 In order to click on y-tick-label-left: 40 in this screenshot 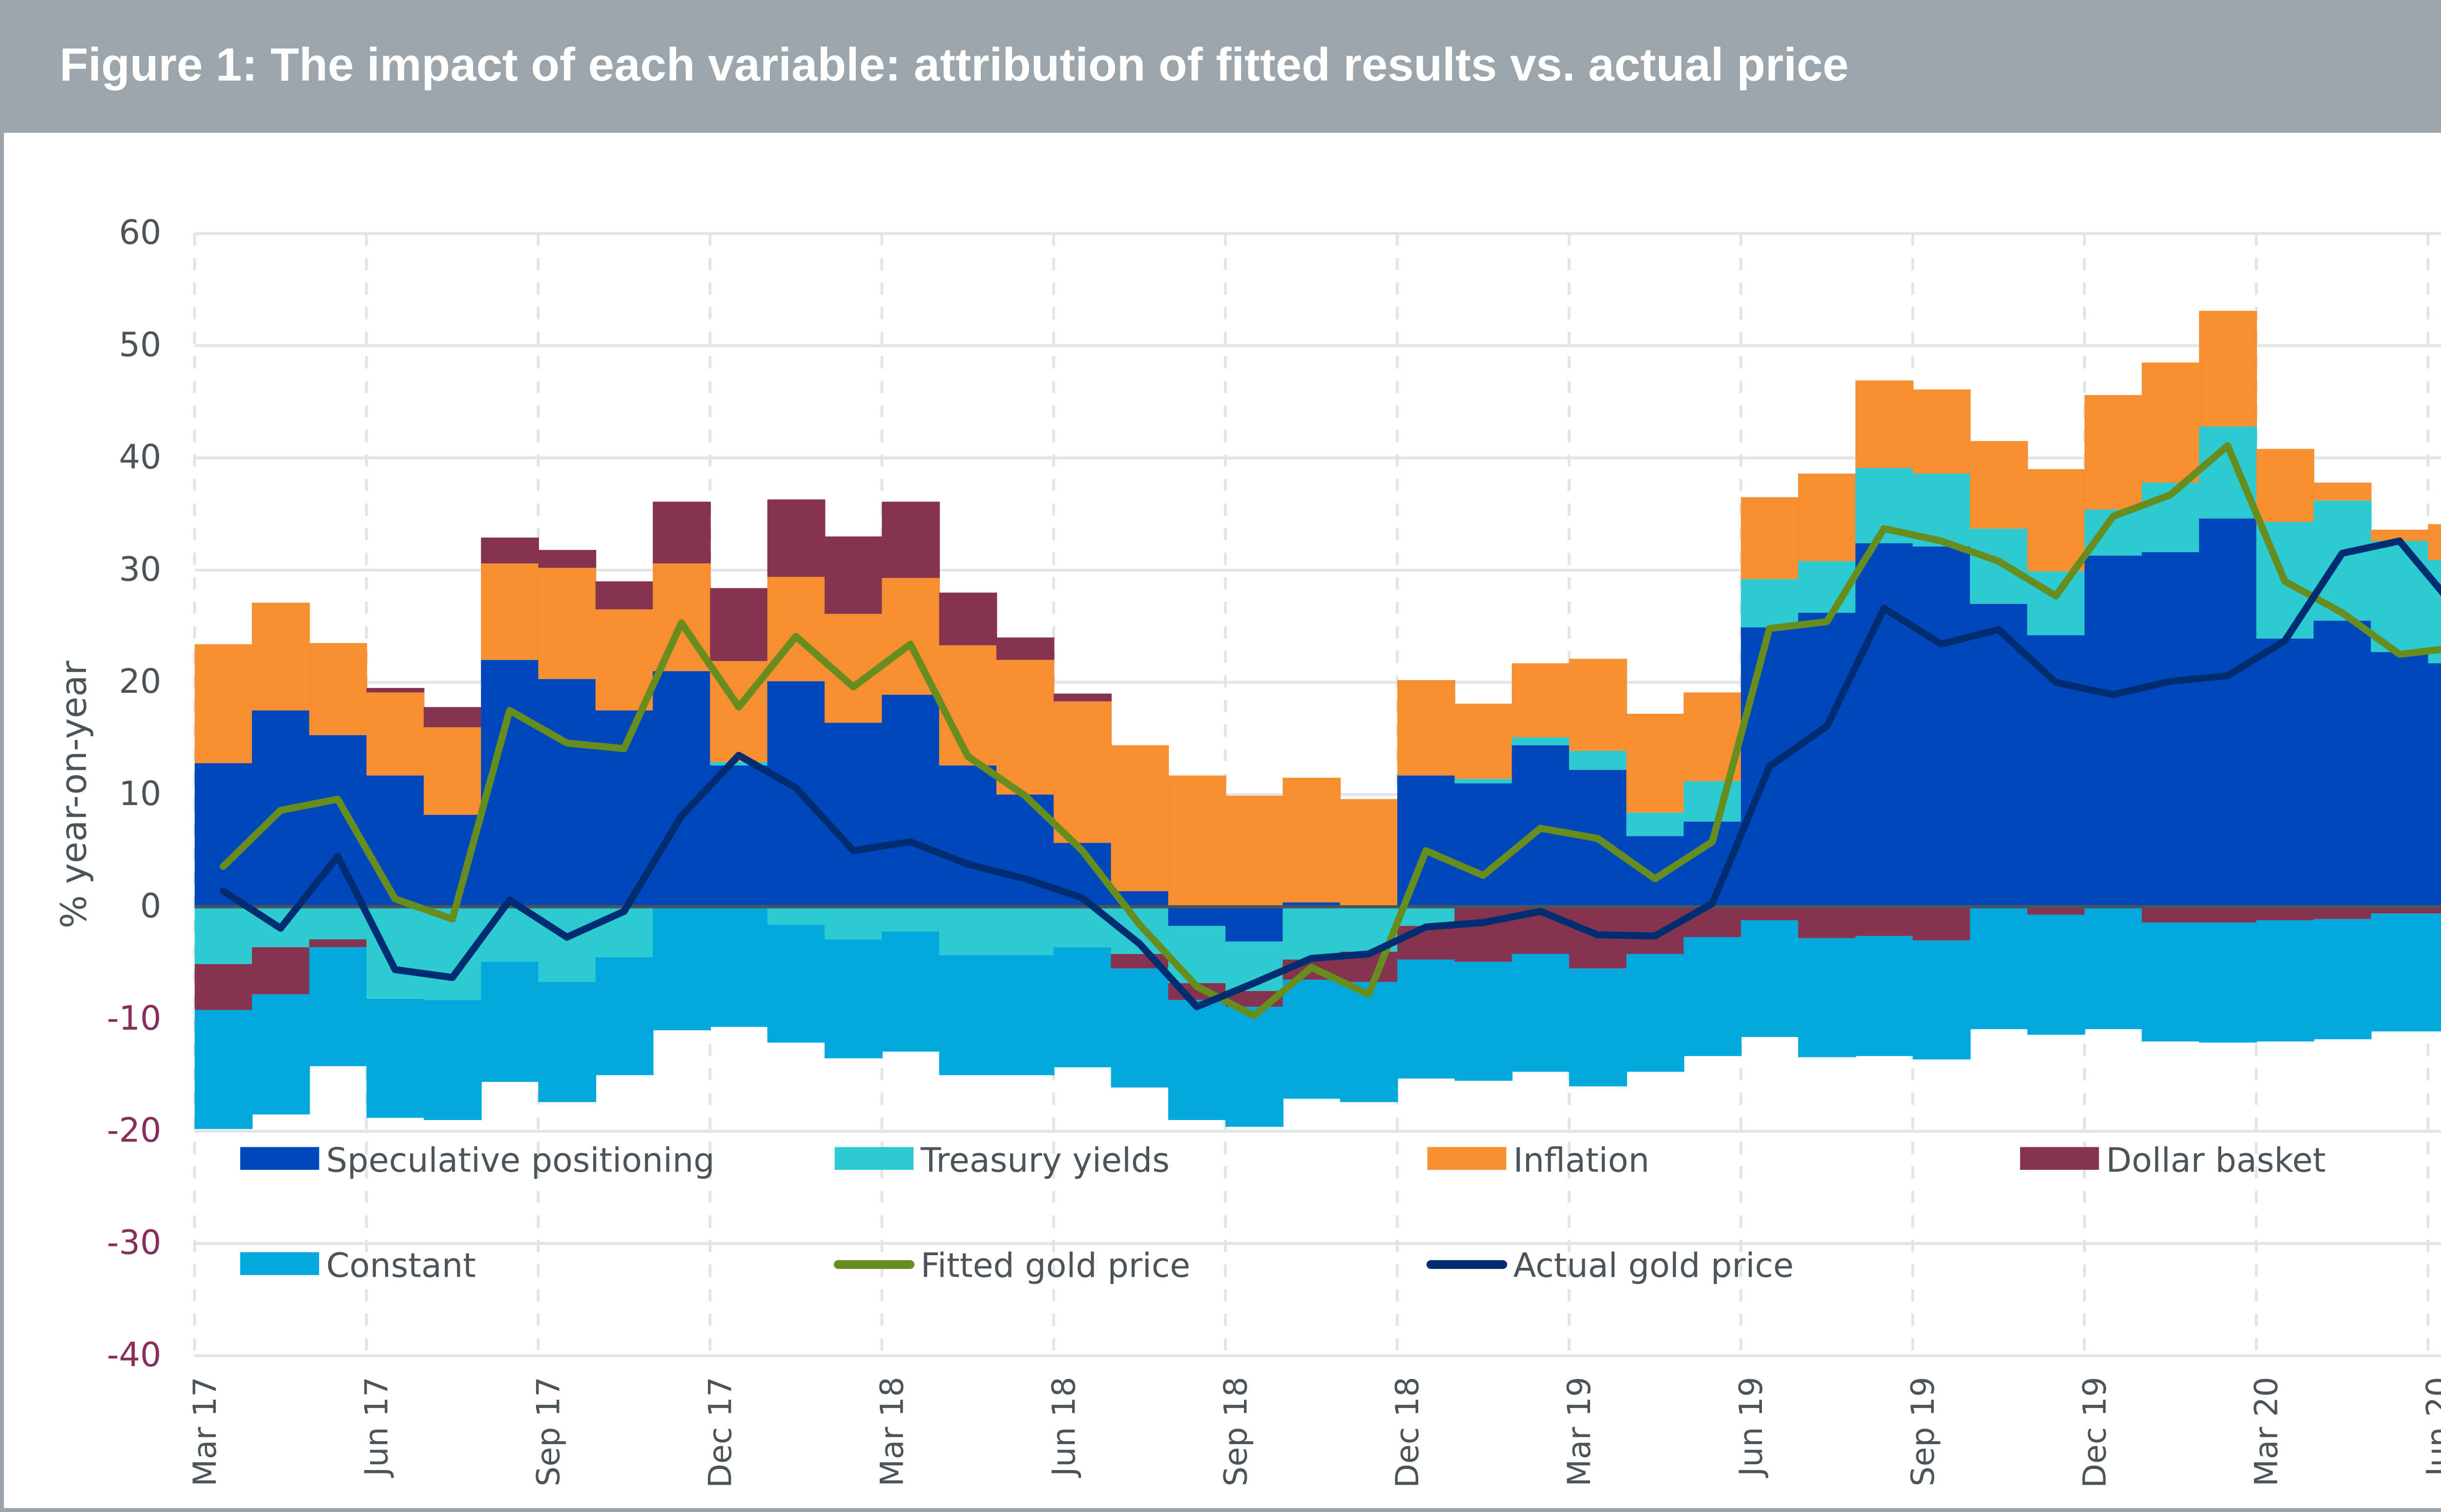, I will do `click(140, 457)`.